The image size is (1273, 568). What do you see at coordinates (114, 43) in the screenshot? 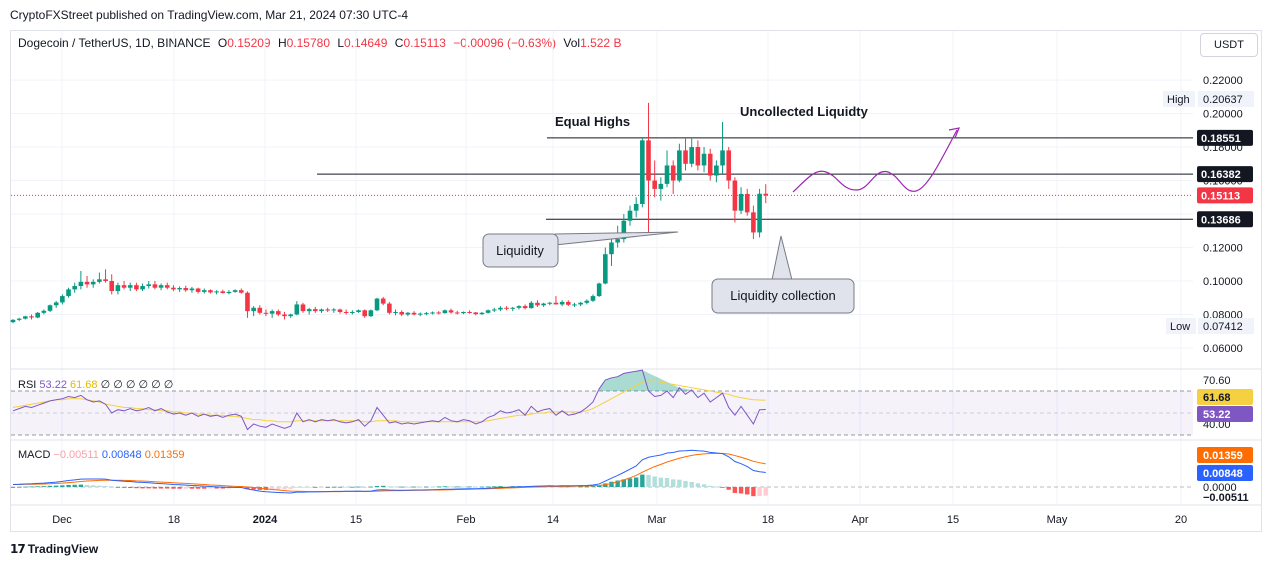
I see `symbol-name: Dogecoin / TetherUS, 1D, BINANCE` at bounding box center [114, 43].